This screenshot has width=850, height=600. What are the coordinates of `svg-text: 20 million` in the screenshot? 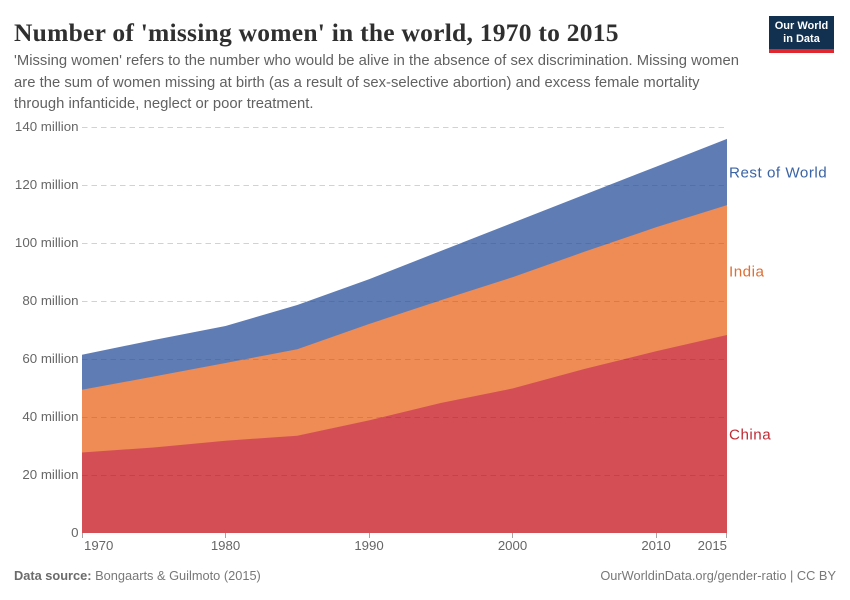 It's located at (50, 474).